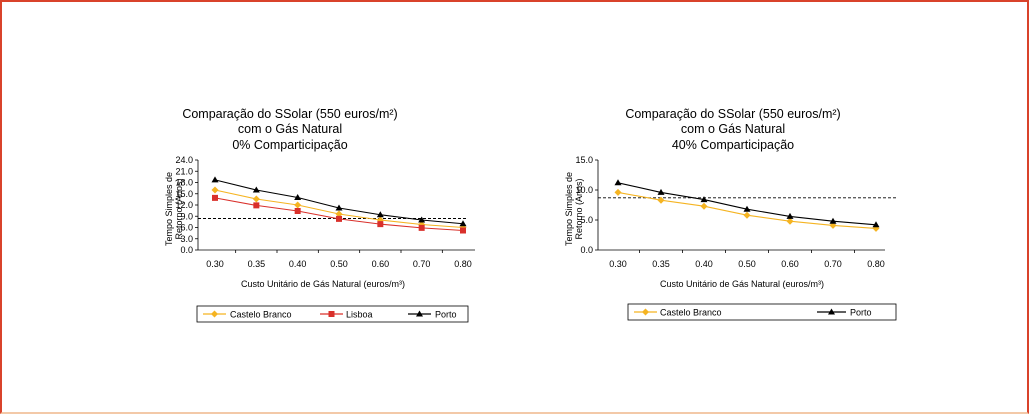 The height and width of the screenshot is (414, 1029). What do you see at coordinates (184, 183) in the screenshot?
I see `y-tick-label: 18.0` at bounding box center [184, 183].